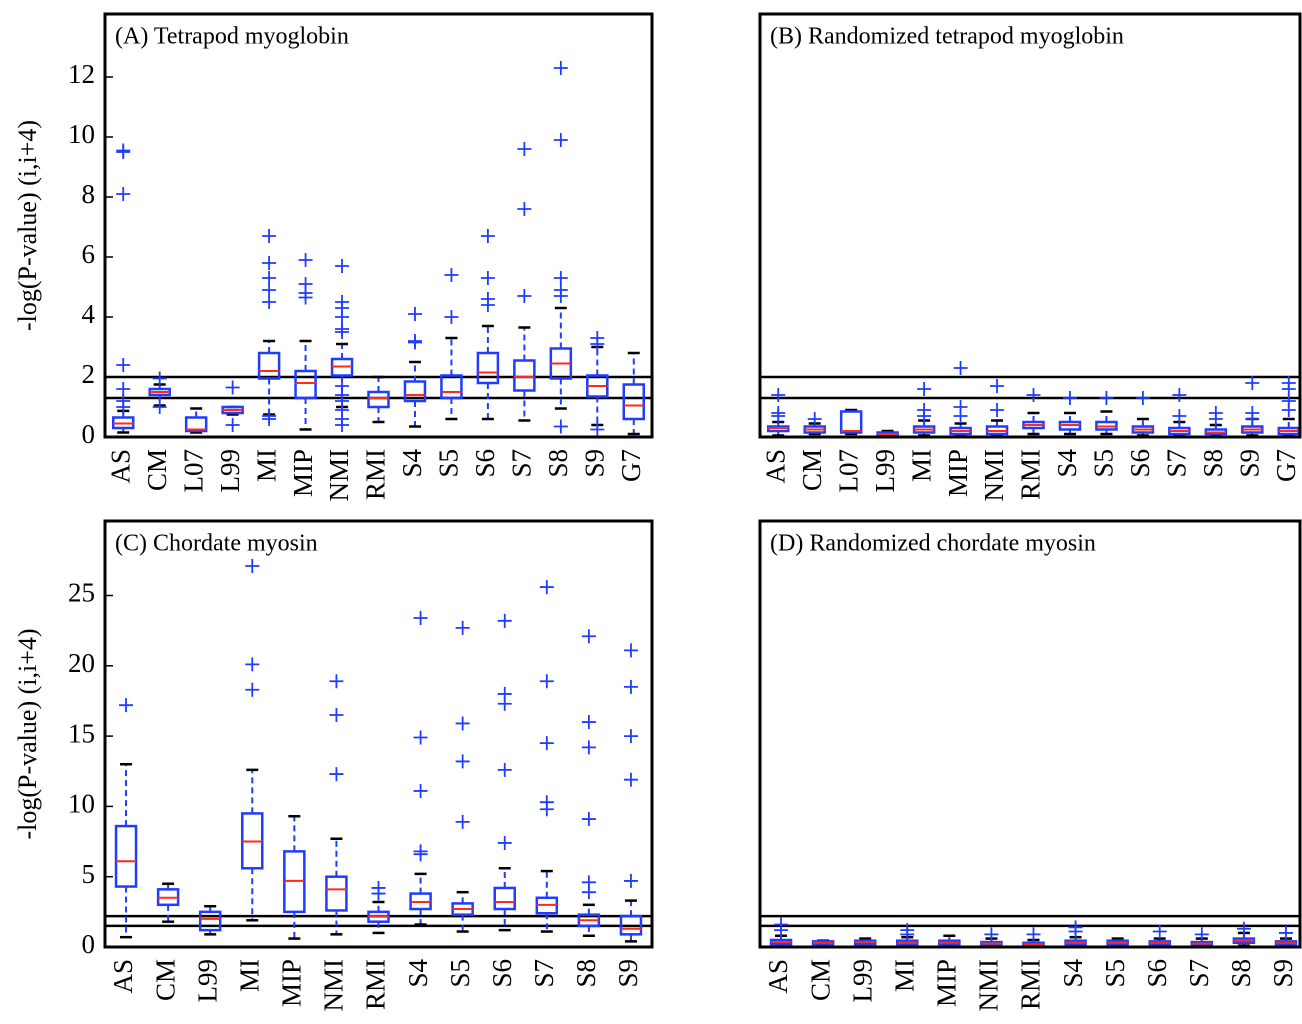  I want to click on y-tick-label: 10, so click(81, 804).